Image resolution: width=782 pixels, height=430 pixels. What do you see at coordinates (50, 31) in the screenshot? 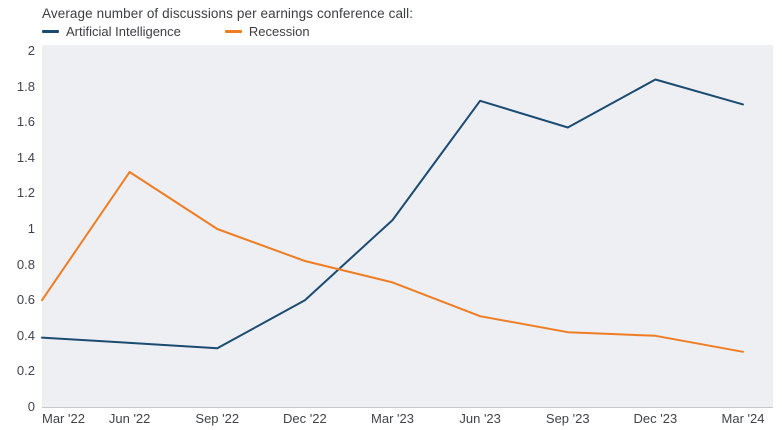
I see `legend-line-marker-ai` at bounding box center [50, 31].